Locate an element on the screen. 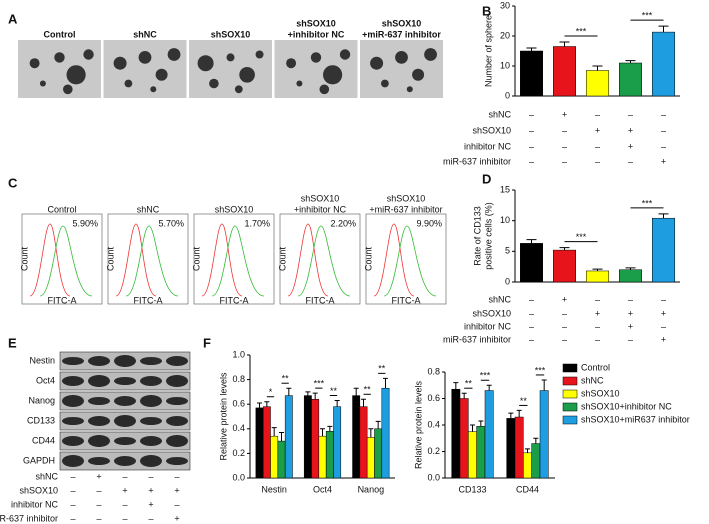  y-tick-label: 0.2 is located at coordinates (433, 451).